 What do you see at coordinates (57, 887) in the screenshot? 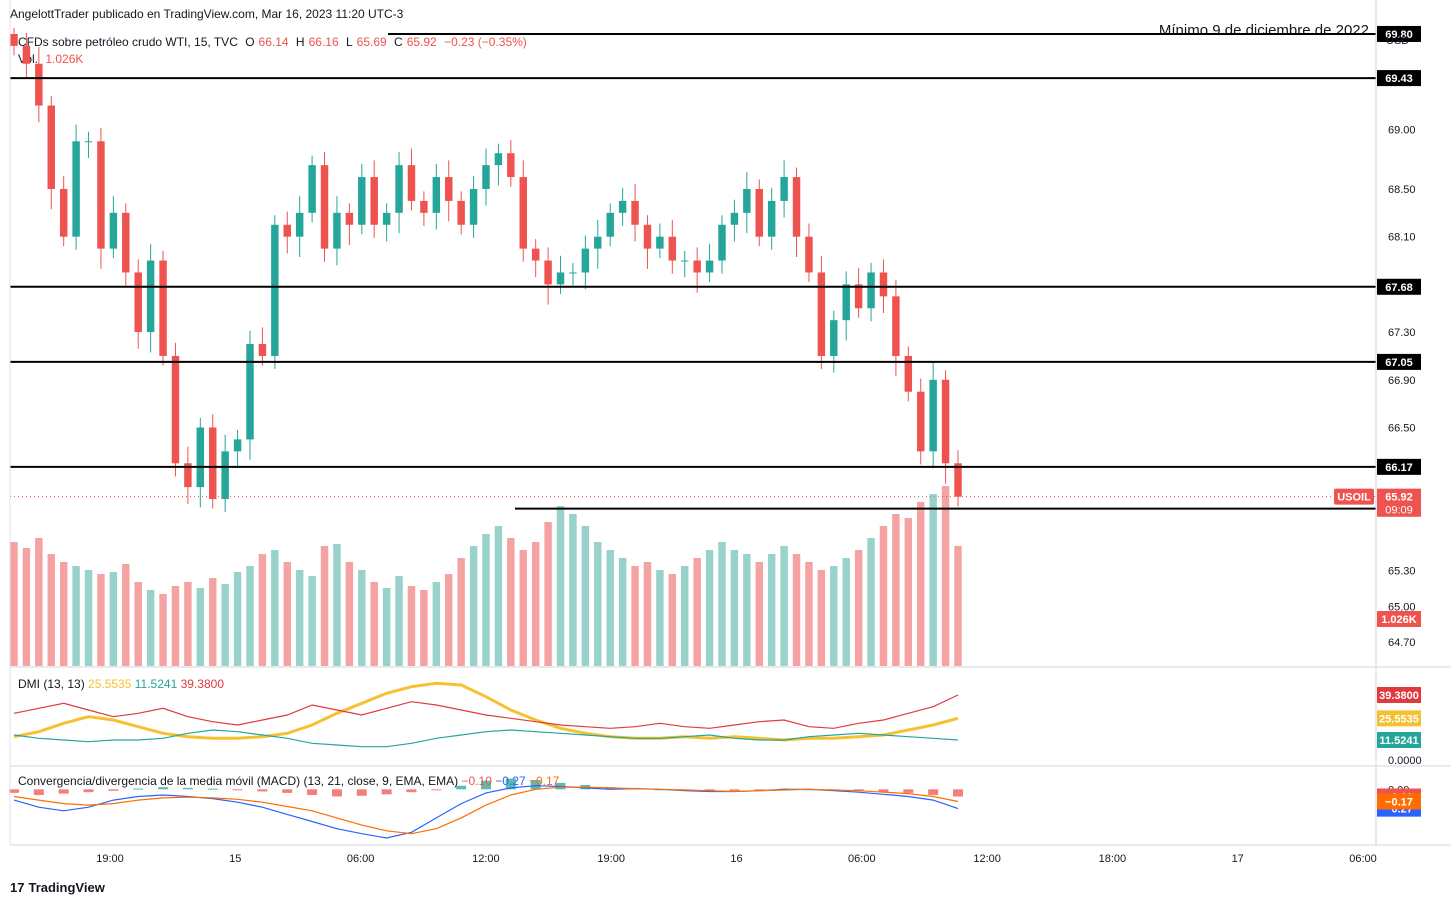
I see `footer-brand: 17 TradingView` at bounding box center [57, 887].